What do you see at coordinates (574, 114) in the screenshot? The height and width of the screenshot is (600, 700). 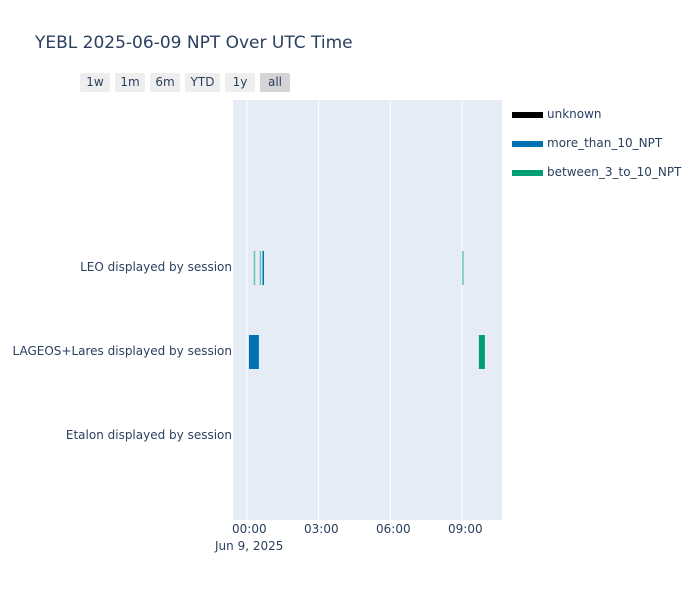 I see `legend-label-unknown: unknown` at bounding box center [574, 114].